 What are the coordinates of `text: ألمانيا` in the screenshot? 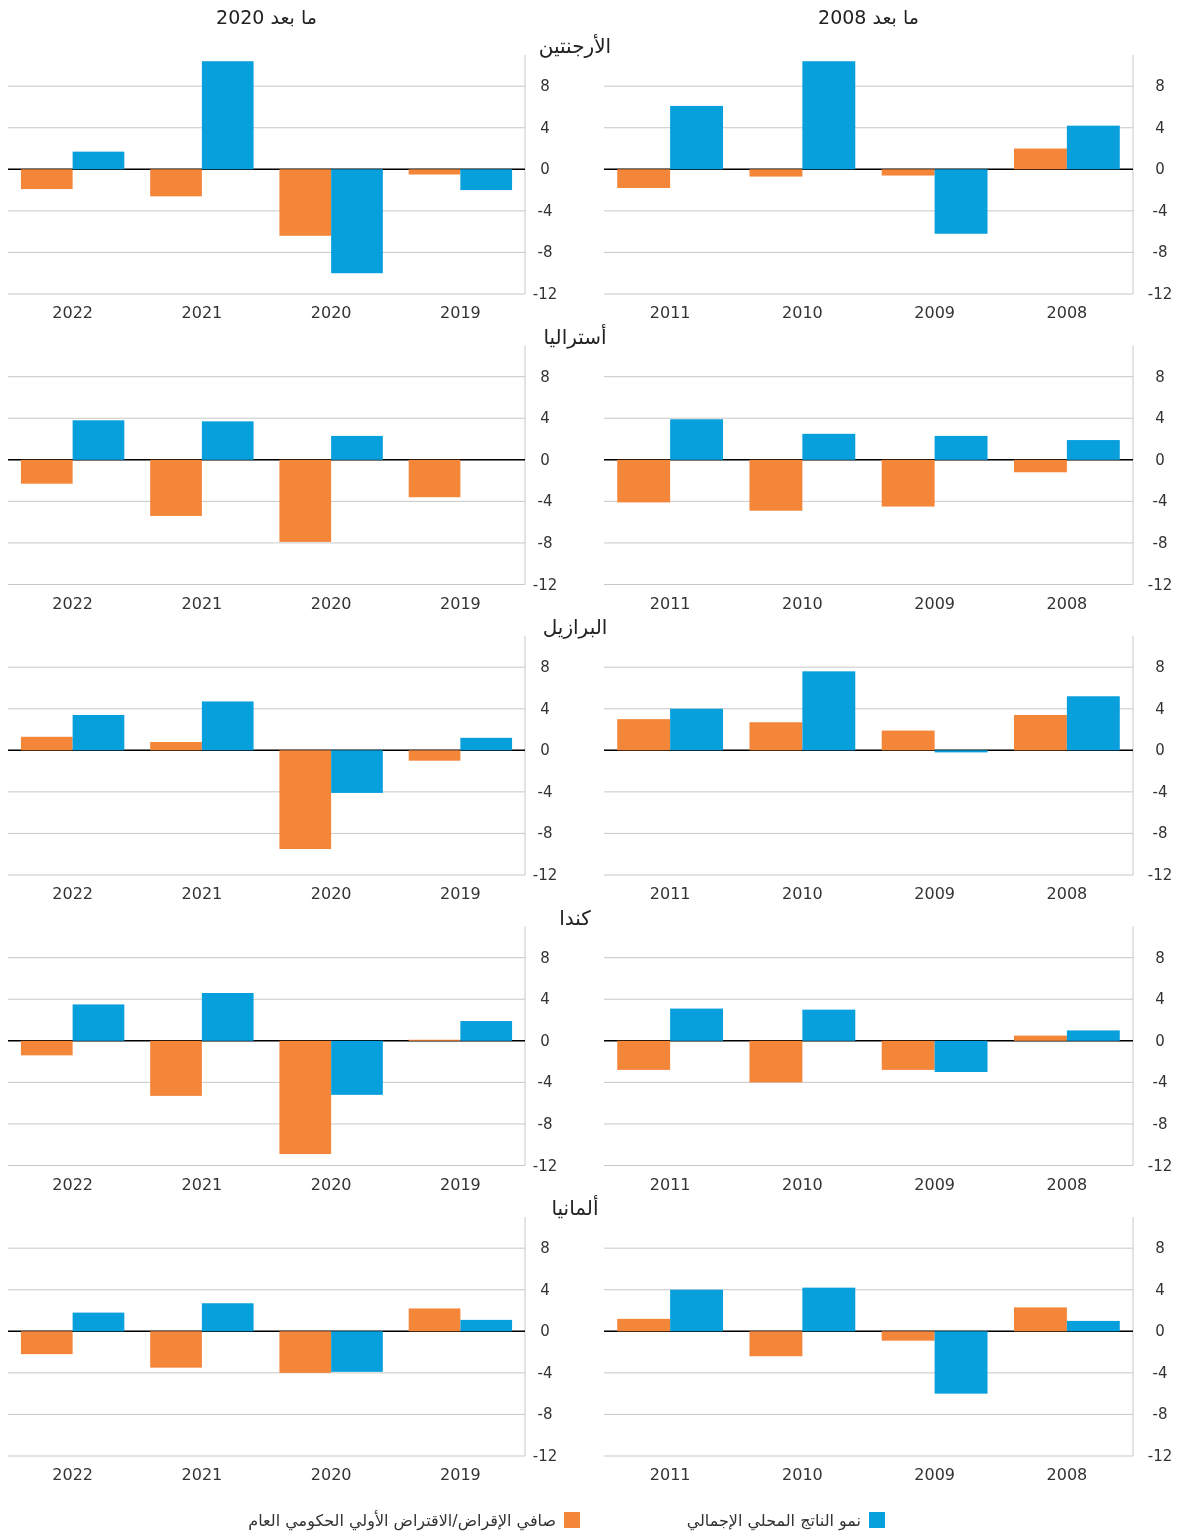 It's located at (575, 1207).